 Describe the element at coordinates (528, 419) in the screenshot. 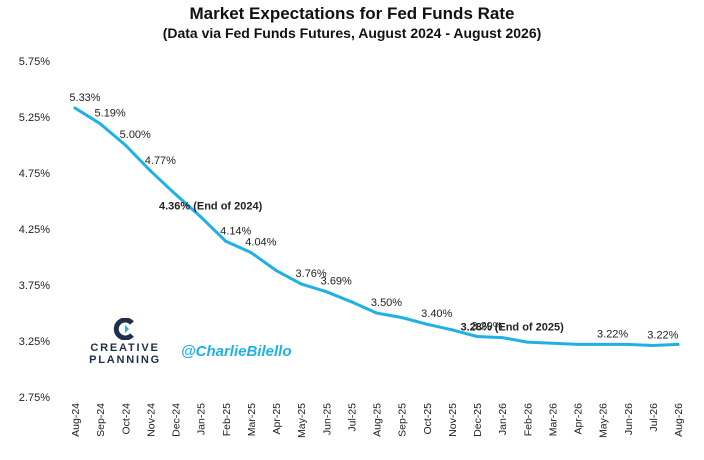

I see `x-tick-label: Feb-26` at that location.